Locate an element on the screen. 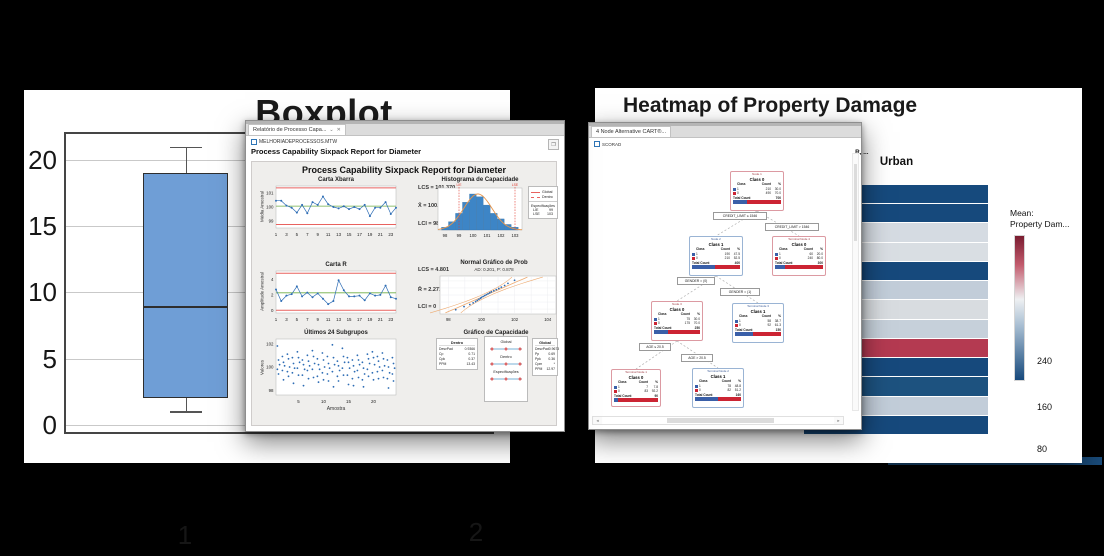 Image resolution: width=1104 pixels, height=556 pixels. probplot-title: Normal Gráfico de Prob is located at coordinates (494, 263).